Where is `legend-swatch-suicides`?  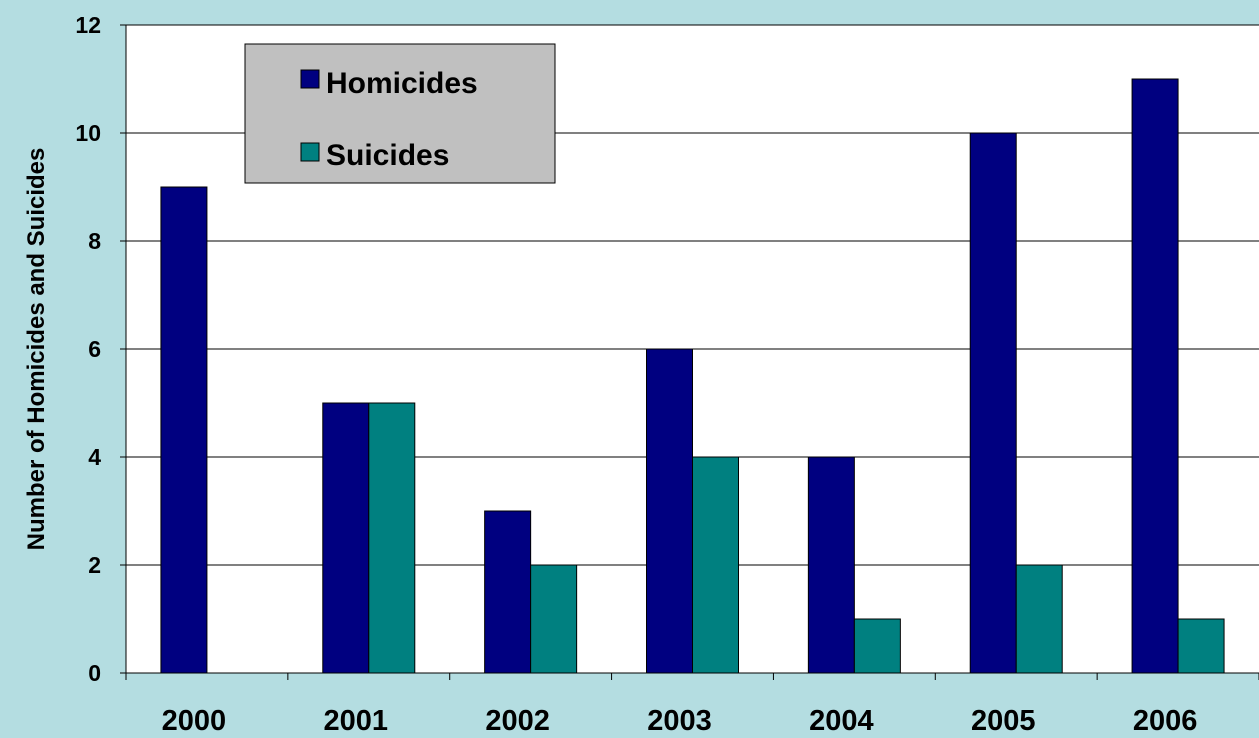 legend-swatch-suicides is located at coordinates (310, 152).